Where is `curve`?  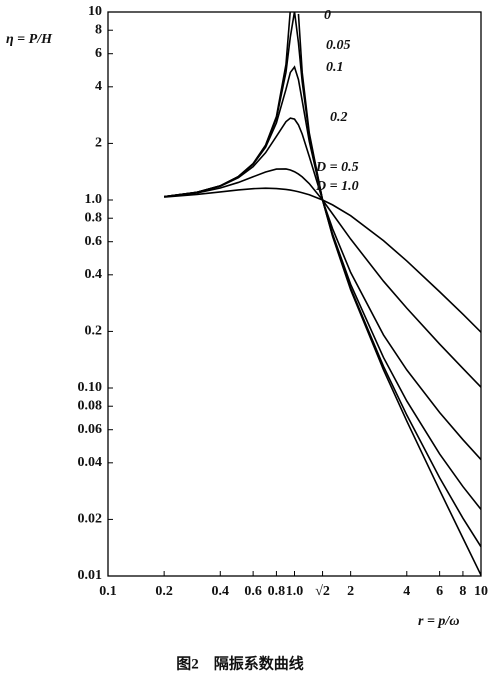 curve is located at coordinates (322, 260).